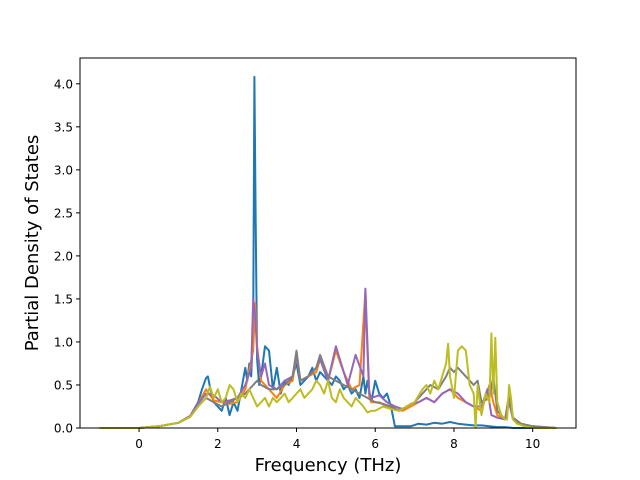 This screenshot has height=480, width=640. What do you see at coordinates (63, 429) in the screenshot?
I see `y-tick-label: 0.0` at bounding box center [63, 429].